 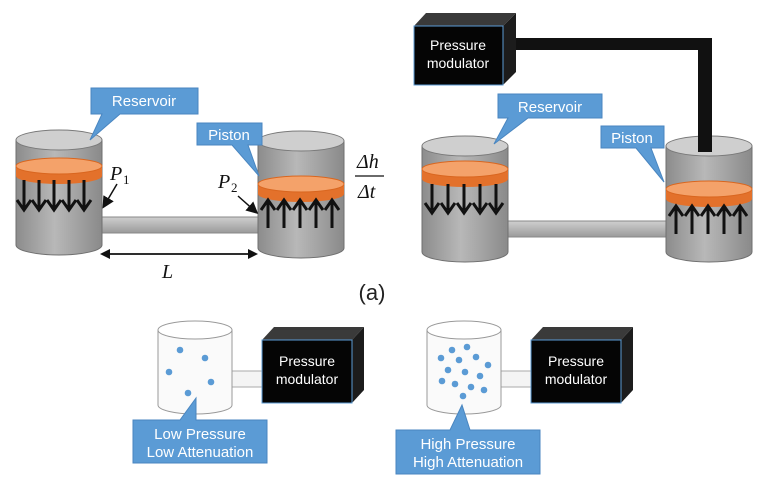 What do you see at coordinates (126, 179) in the screenshot?
I see `p1-subscript: 1` at bounding box center [126, 179].